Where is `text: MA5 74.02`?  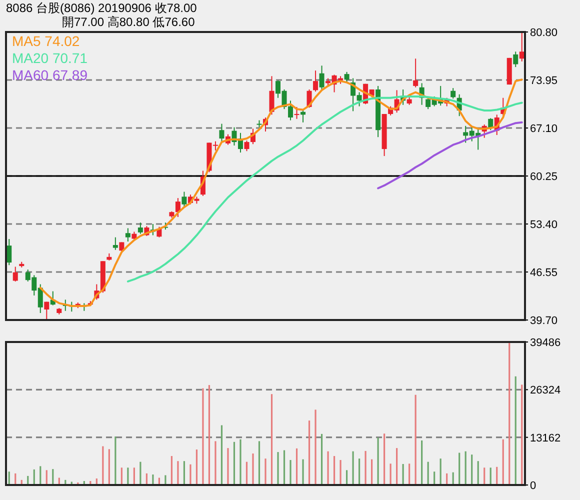
text: MA5 74.02 is located at coordinates (46, 41).